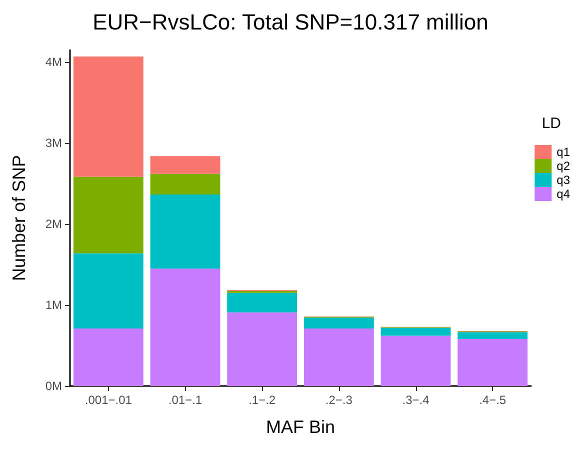  What do you see at coordinates (416, 400) in the screenshot?
I see `x-tick-label: .3−.4` at bounding box center [416, 400].